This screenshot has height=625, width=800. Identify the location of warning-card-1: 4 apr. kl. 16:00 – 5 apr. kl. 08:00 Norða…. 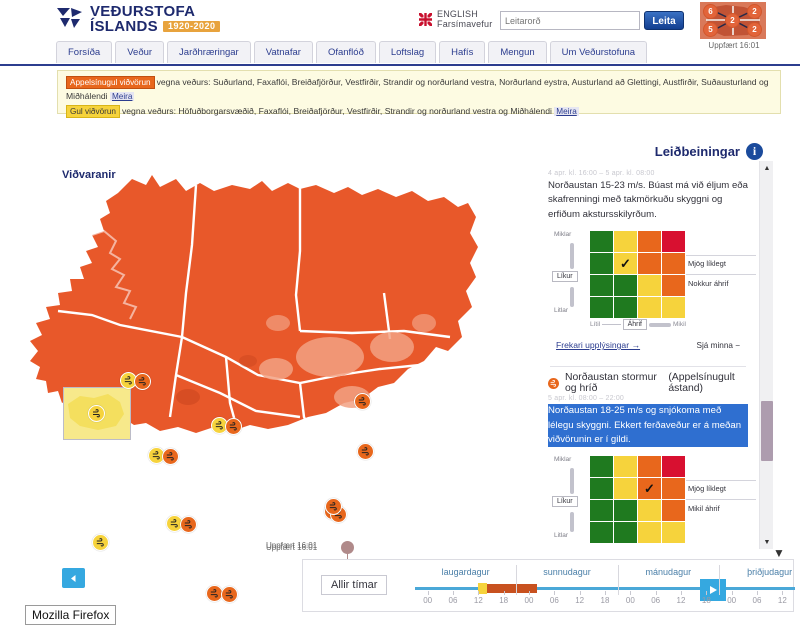
(648, 261).